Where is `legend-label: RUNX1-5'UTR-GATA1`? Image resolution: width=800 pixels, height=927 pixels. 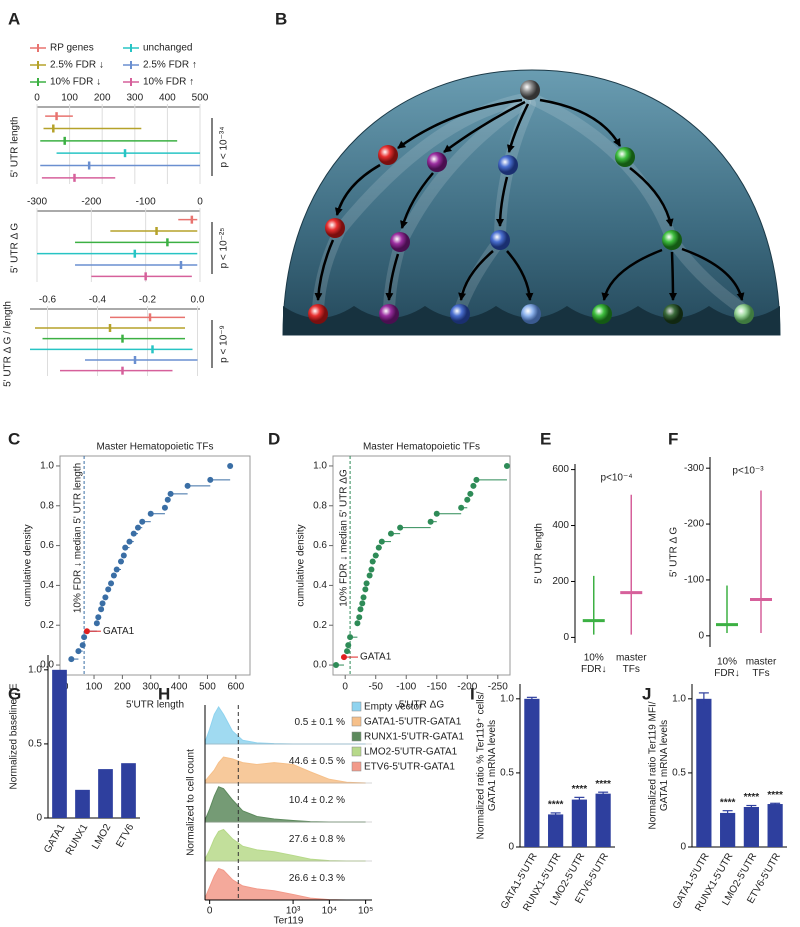
legend-label: RUNX1-5'UTR-GATA1 is located at coordinates (414, 737).